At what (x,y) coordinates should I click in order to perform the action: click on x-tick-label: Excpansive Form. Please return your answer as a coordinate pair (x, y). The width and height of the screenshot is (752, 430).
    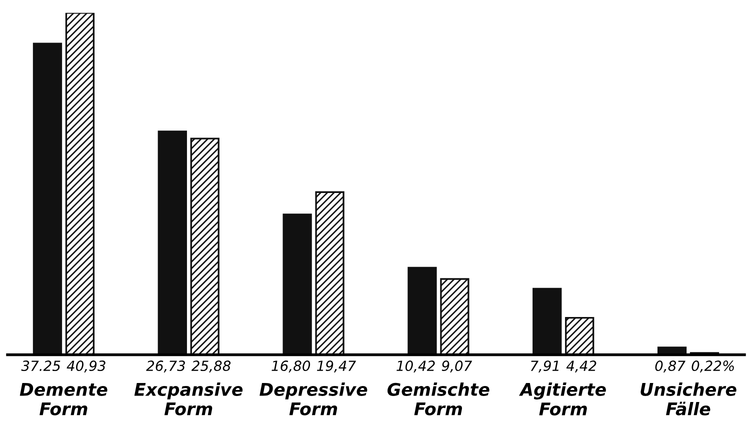
    Looking at the image, I should click on (188, 399).